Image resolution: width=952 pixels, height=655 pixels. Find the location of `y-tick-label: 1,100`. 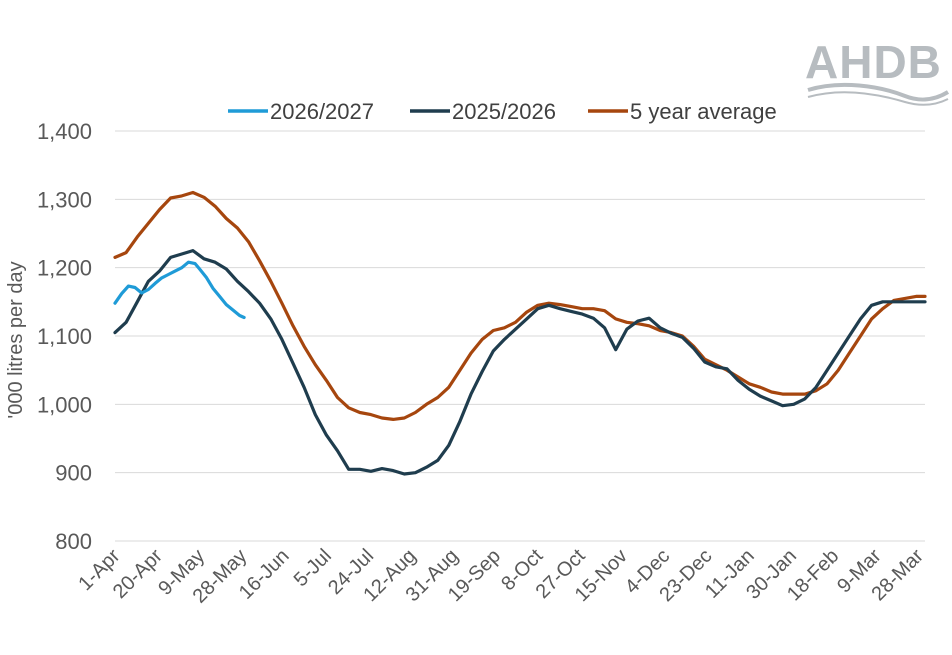

y-tick-label: 1,100 is located at coordinates (64, 336).